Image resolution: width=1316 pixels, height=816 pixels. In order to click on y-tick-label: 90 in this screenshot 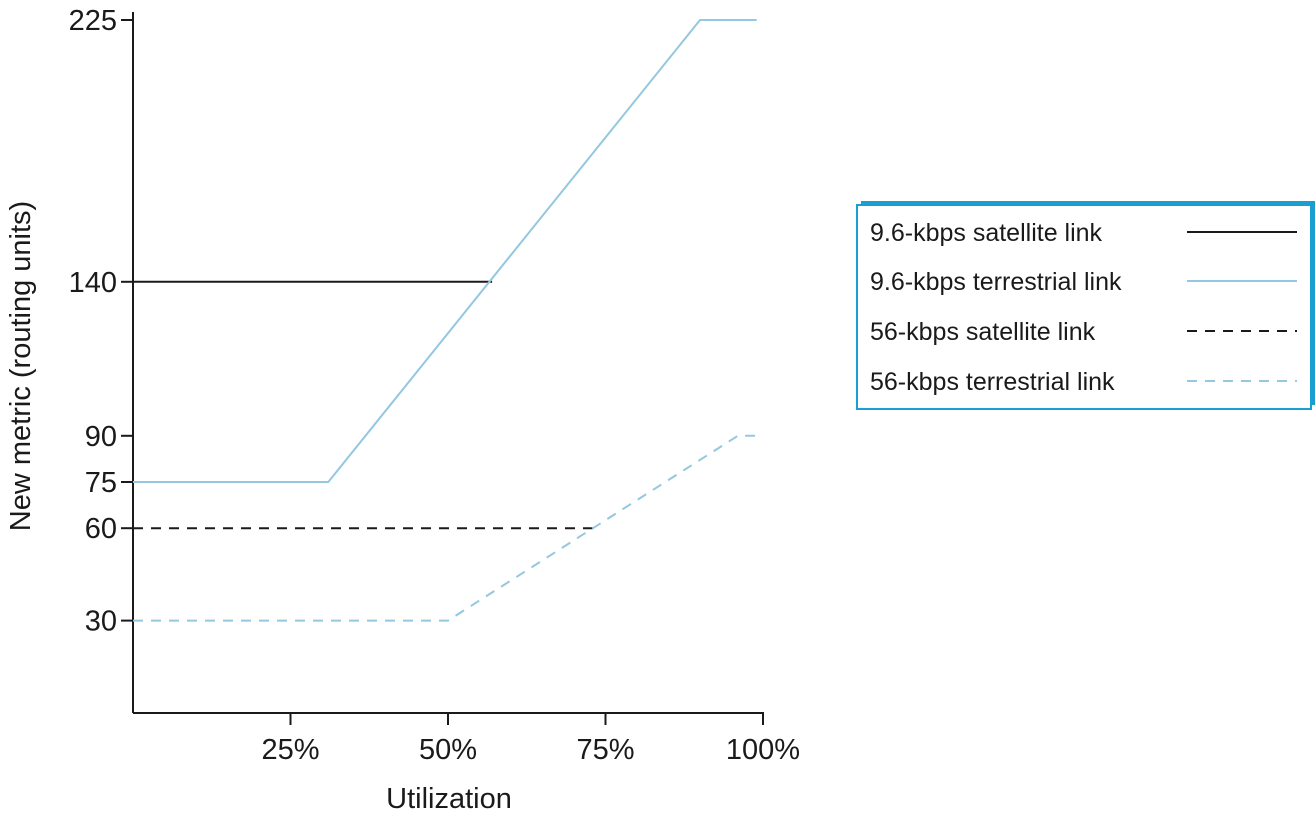, I will do `click(101, 437)`.